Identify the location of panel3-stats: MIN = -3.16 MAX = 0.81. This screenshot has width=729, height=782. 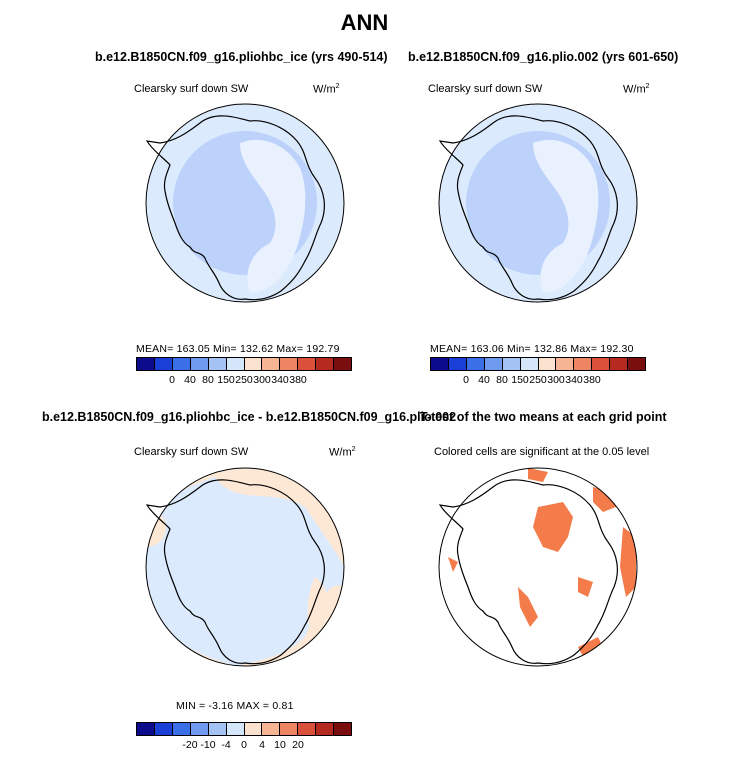
(235, 706).